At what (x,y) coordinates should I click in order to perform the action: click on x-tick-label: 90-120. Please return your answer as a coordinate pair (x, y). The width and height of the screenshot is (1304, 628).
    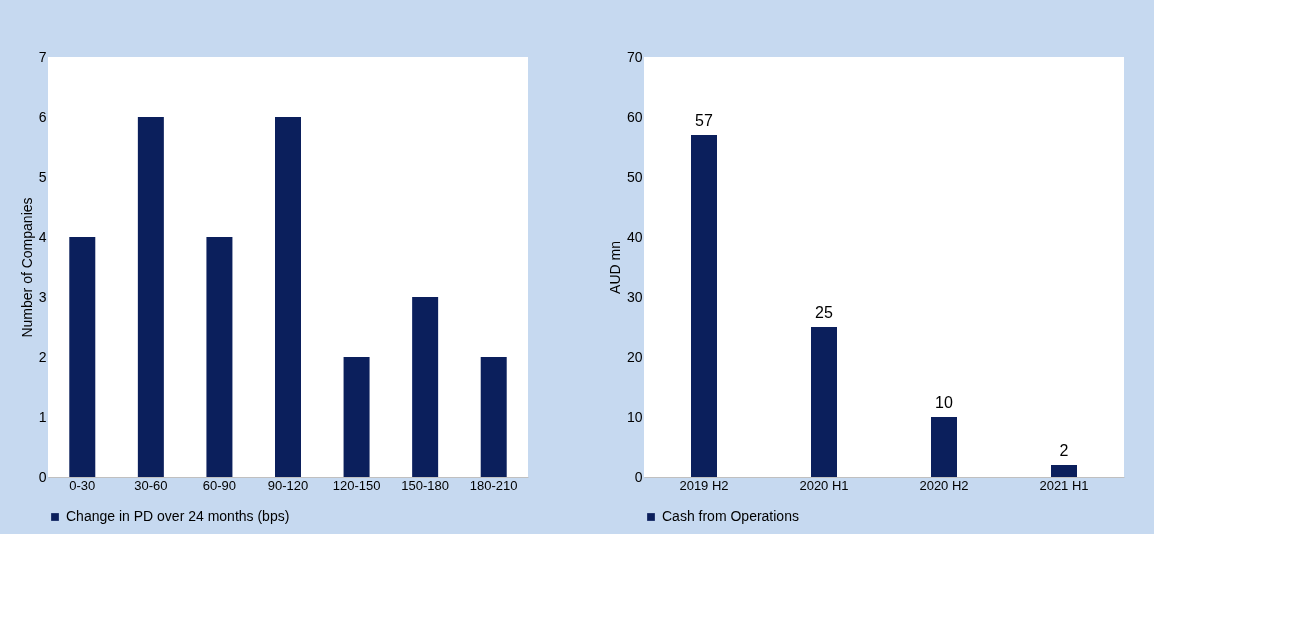
    Looking at the image, I should click on (288, 485).